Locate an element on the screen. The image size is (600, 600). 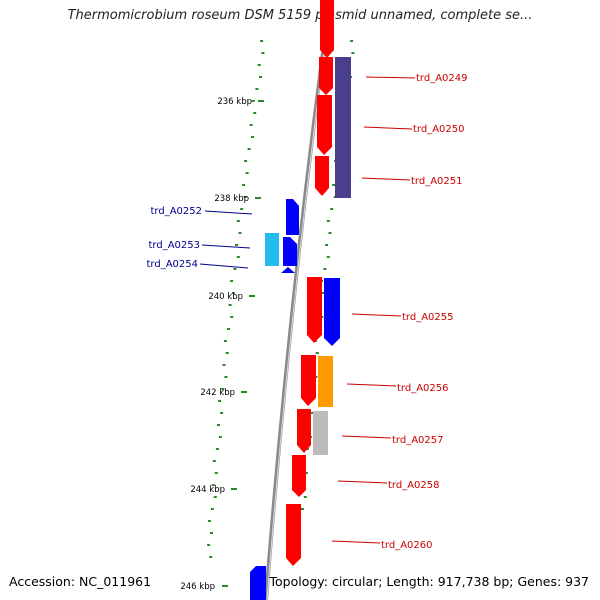
gene-arrow-top is located at coordinates (327, 29).